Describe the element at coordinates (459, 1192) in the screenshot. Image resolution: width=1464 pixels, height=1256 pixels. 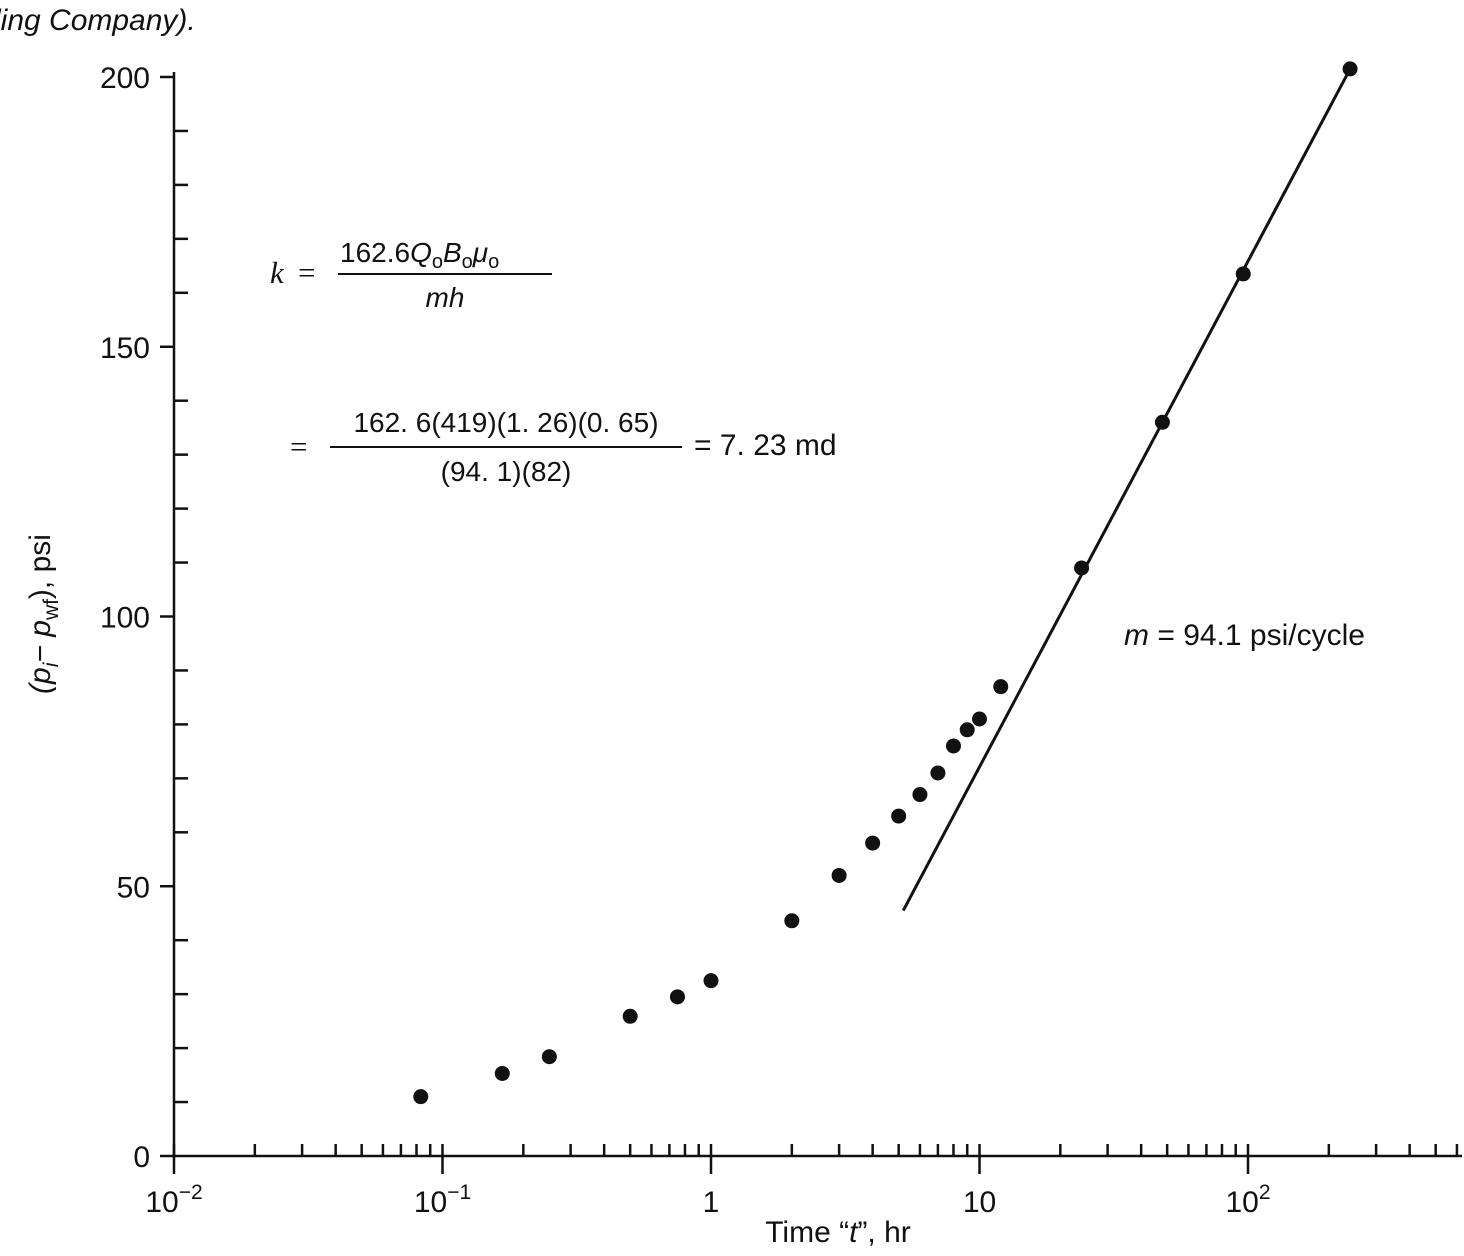
I see `x-tick-exponent: −1` at that location.